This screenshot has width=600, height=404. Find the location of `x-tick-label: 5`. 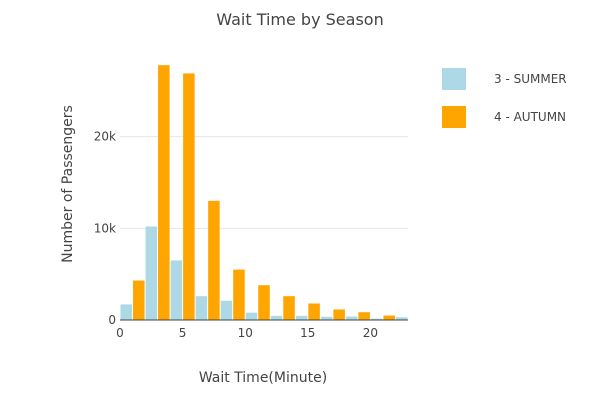

x-tick-label: 5 is located at coordinates (183, 333).